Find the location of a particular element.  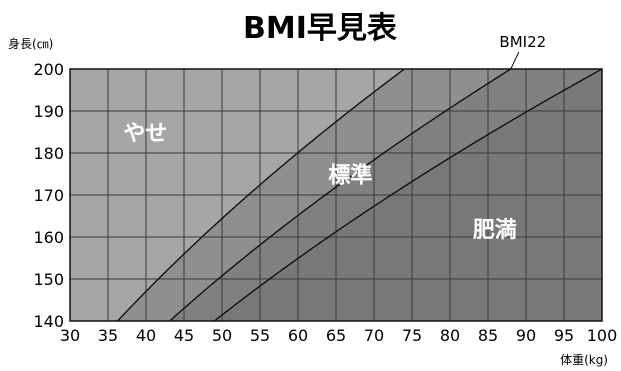

x-tick-label-40: 40 is located at coordinates (146, 335).